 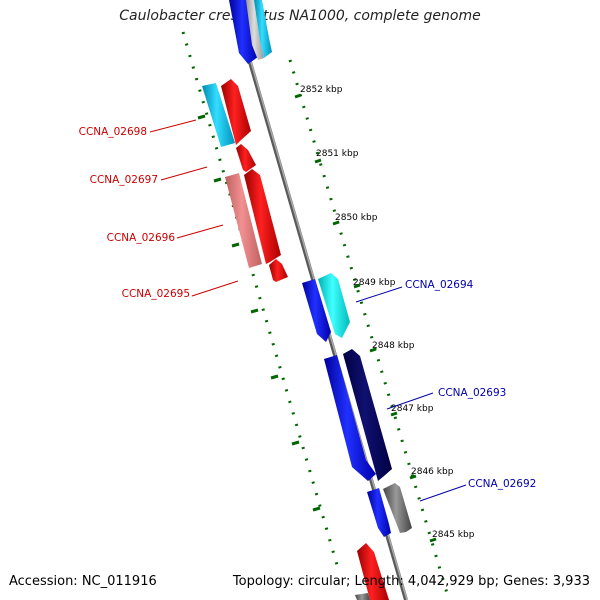 I want to click on leader-lines-reverse, so click(x=411, y=394).